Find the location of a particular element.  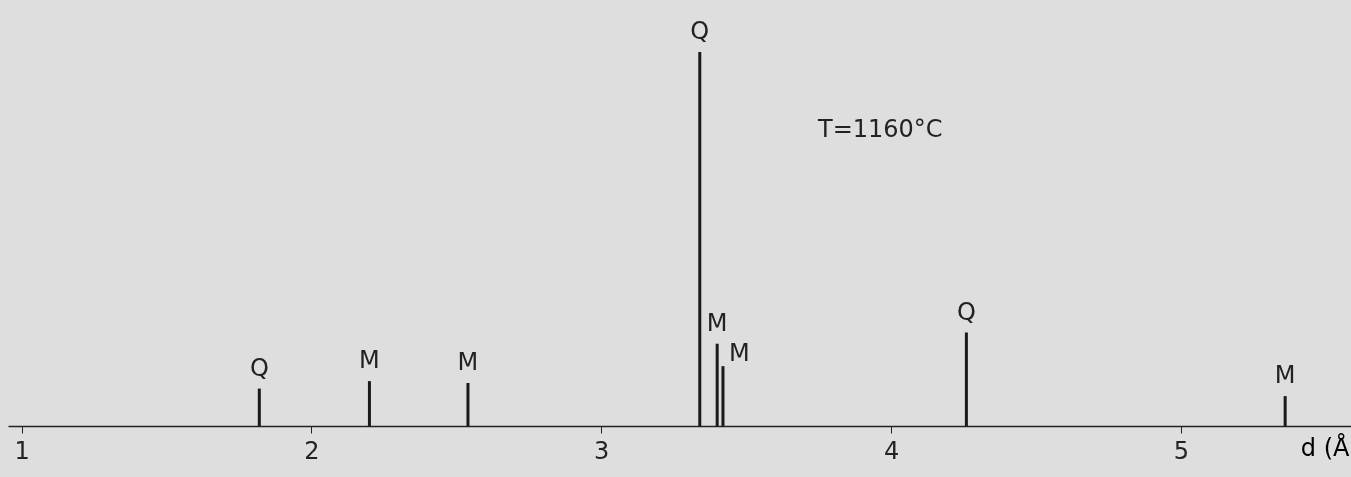

annotation: T=1160°C is located at coordinates (880, 129).